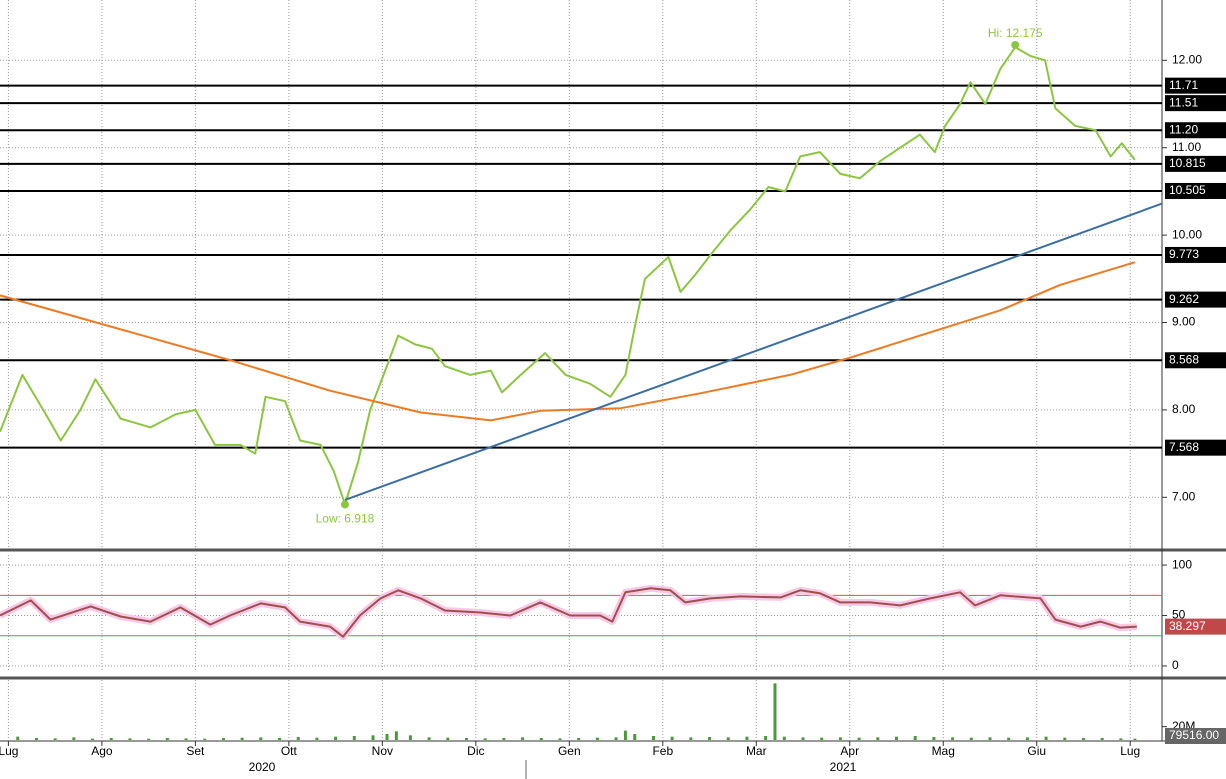  I want to click on y-tick-label: 10.00, so click(1187, 234).